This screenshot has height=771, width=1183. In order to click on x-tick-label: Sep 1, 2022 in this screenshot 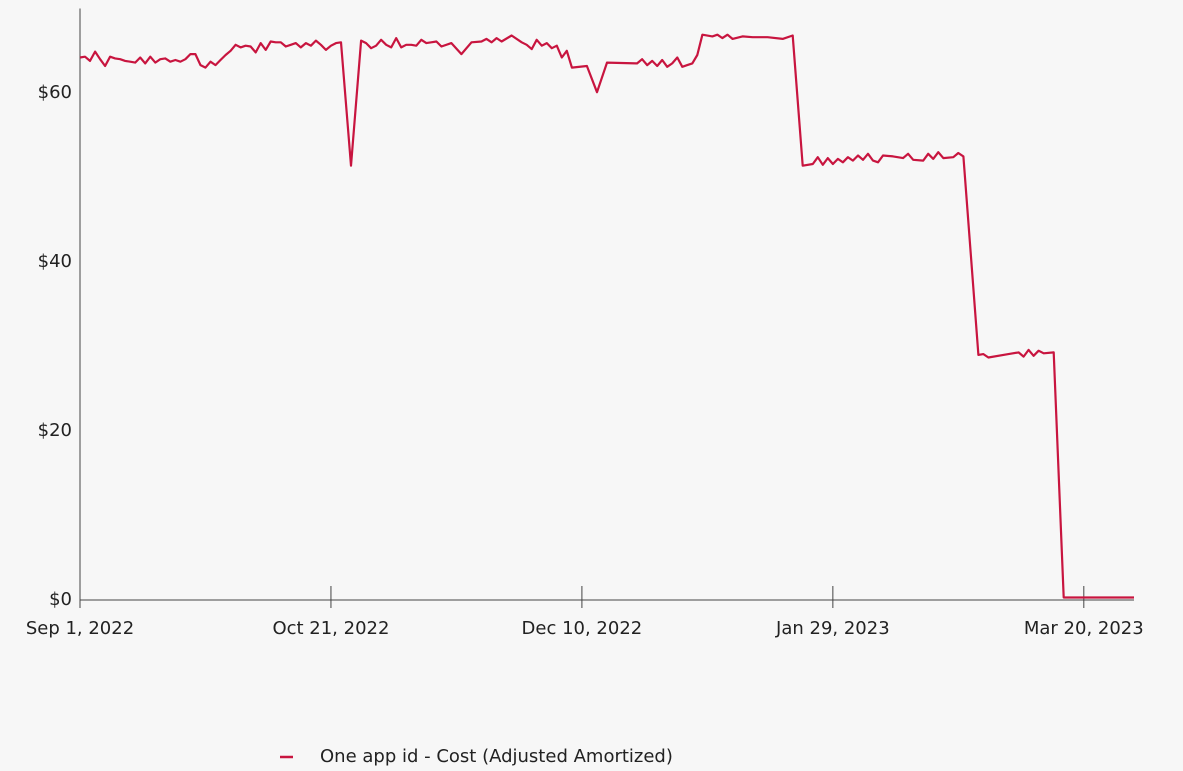, I will do `click(80, 628)`.